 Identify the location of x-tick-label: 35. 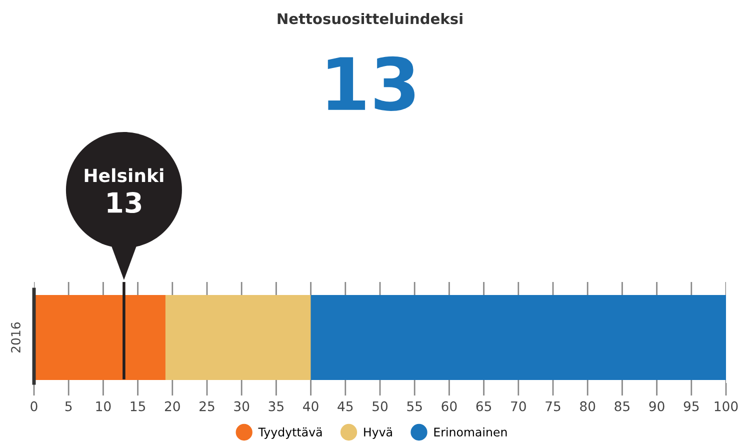
(276, 406).